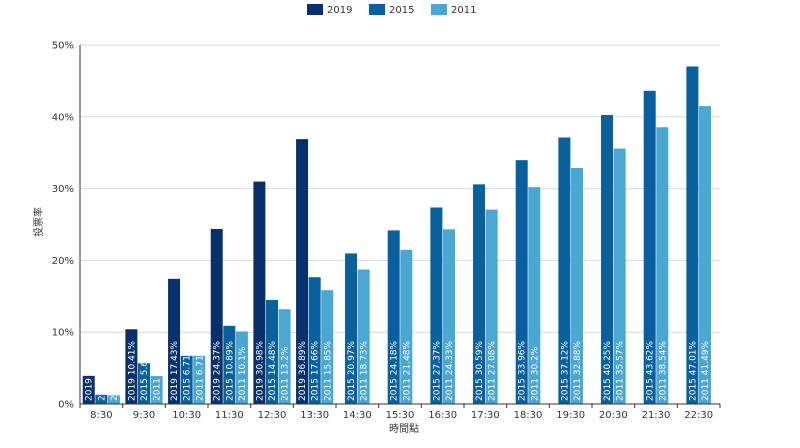 This screenshot has width=800, height=448. What do you see at coordinates (621, 370) in the screenshot?
I see `bar-data-label: 2011 35.57%` at bounding box center [621, 370].